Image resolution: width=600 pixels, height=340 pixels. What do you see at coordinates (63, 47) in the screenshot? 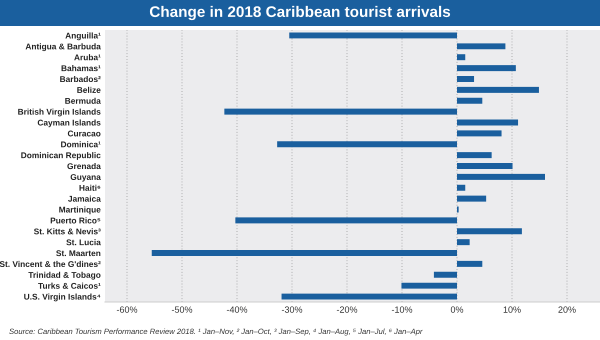
I see `y-tick-label: Antigua & Barbuda` at bounding box center [63, 47].